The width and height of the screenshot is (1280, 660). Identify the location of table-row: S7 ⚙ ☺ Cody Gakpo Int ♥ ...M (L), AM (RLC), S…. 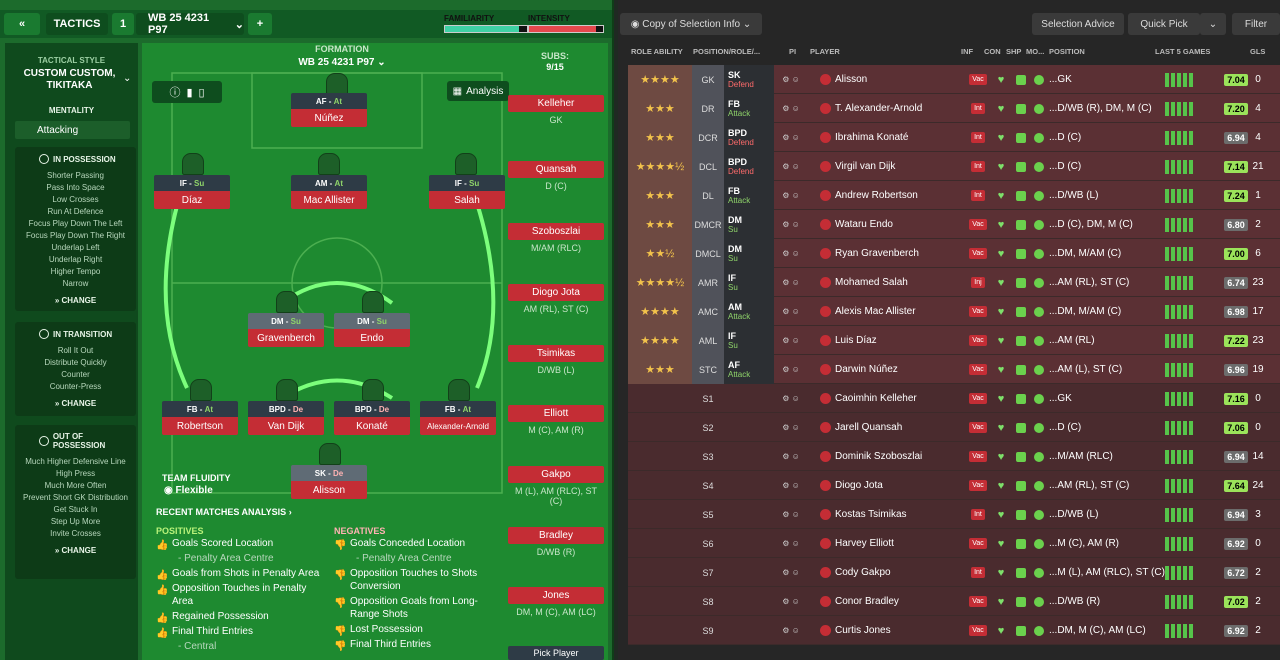
(954, 572).